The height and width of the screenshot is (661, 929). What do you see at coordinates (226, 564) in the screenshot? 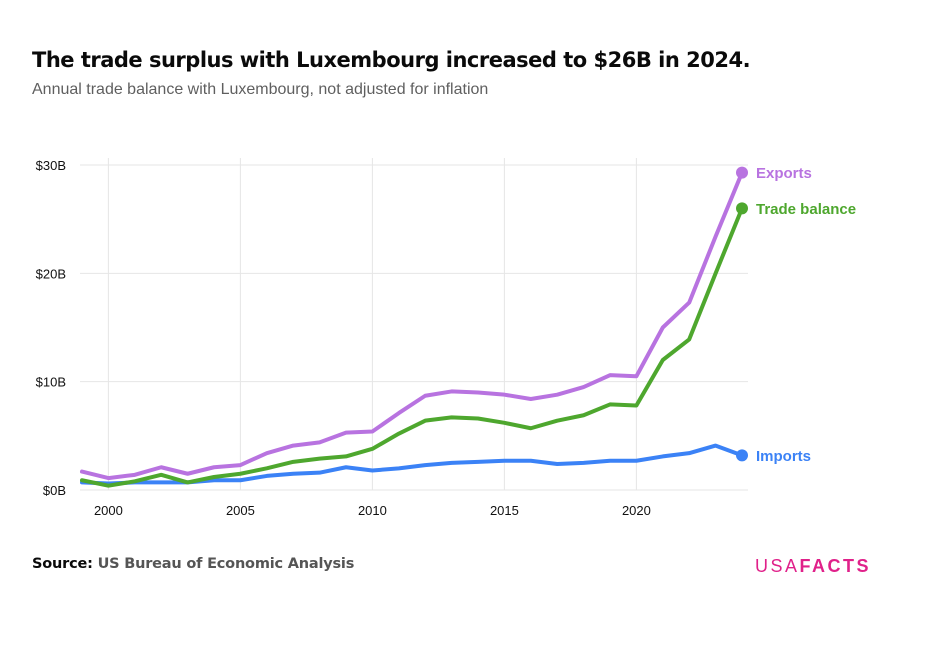
I see `source-value: US Bureau of Economic Analysis` at bounding box center [226, 564].